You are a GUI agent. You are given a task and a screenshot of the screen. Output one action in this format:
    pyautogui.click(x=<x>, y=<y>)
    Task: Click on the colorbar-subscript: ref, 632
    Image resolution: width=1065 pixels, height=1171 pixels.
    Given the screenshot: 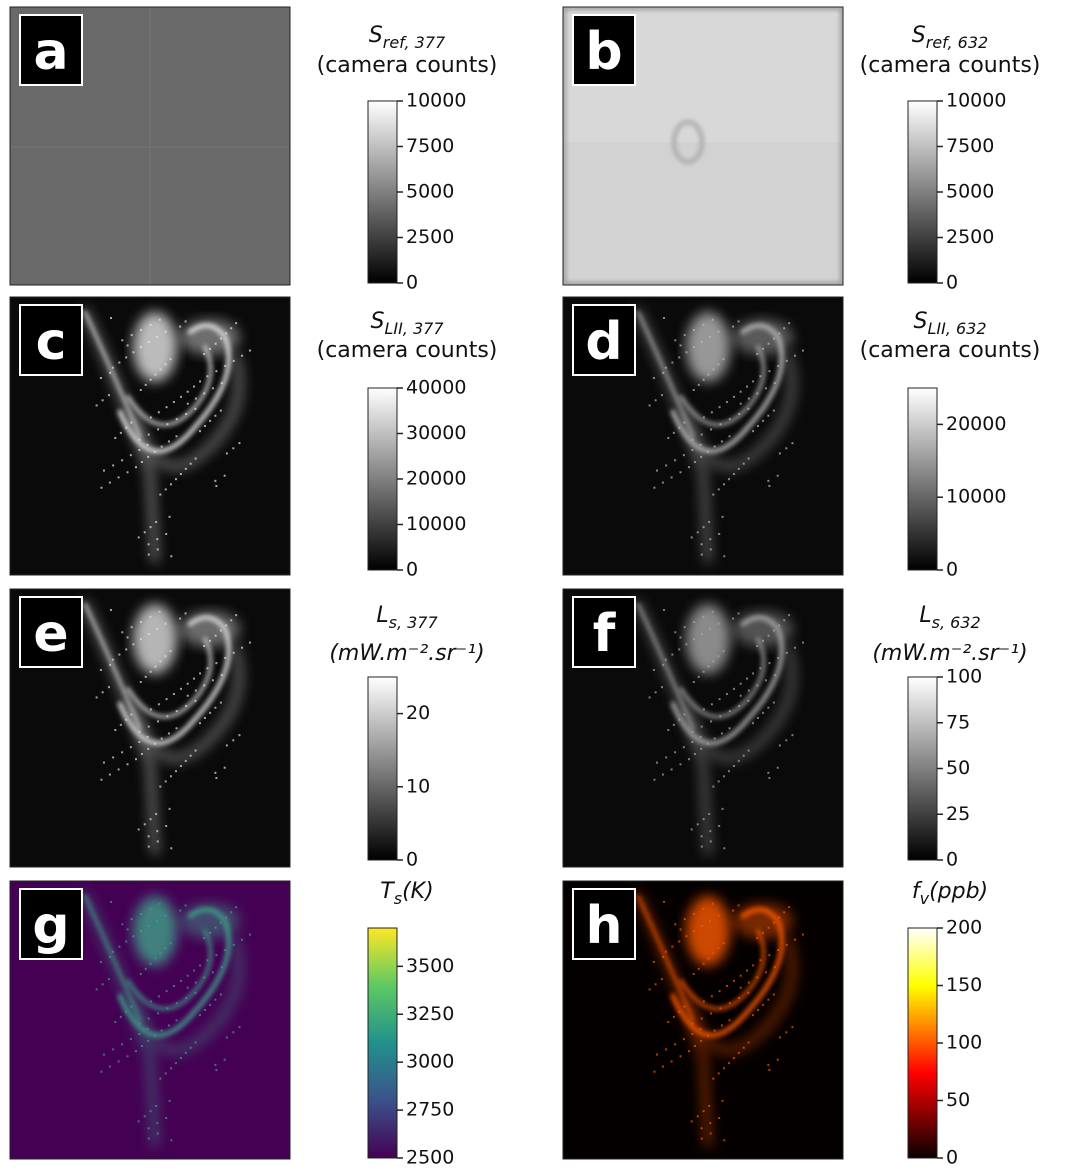 What is the action you would take?
    pyautogui.click(x=957, y=42)
    